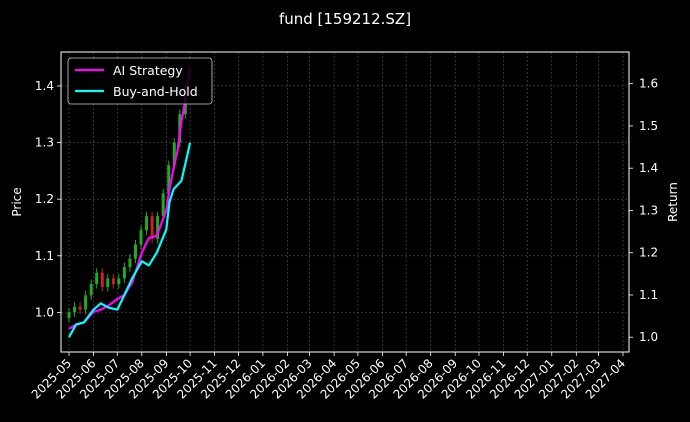  Describe the element at coordinates (155, 91) in the screenshot. I see `legend-label-buy-and-hold: Buy-and-Hold` at that location.